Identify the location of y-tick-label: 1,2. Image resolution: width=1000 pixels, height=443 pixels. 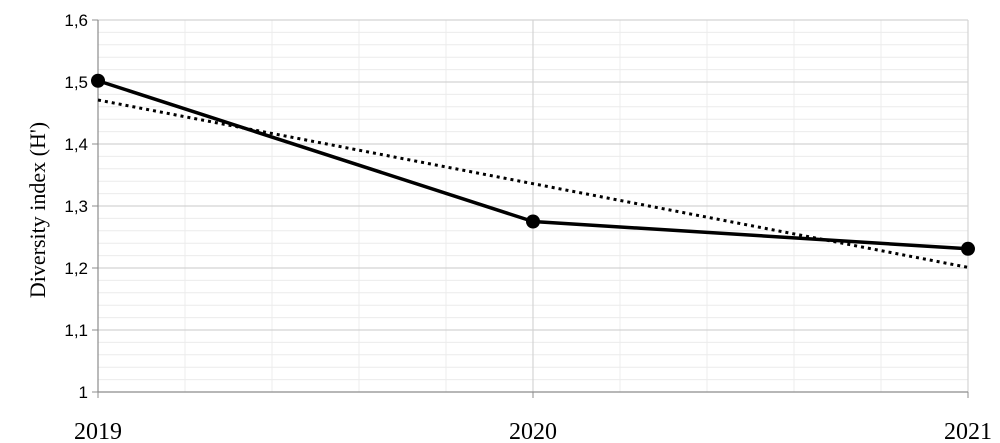
(76, 268).